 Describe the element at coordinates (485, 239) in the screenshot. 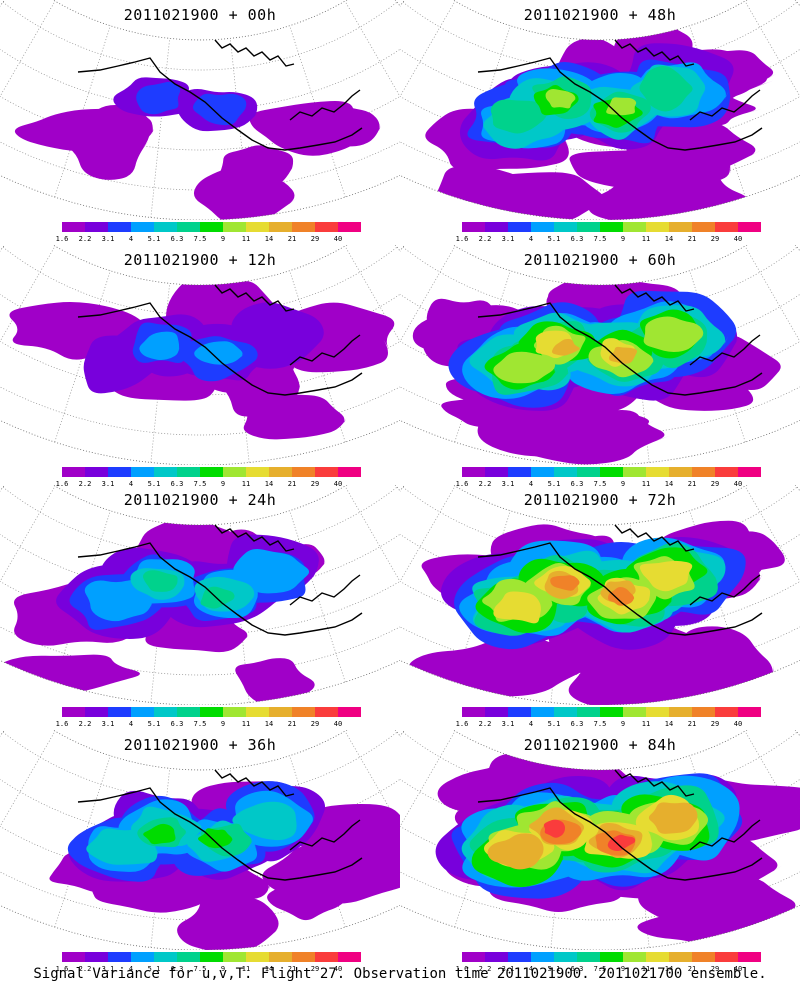

I see `colorbar-label: 2.2` at that location.